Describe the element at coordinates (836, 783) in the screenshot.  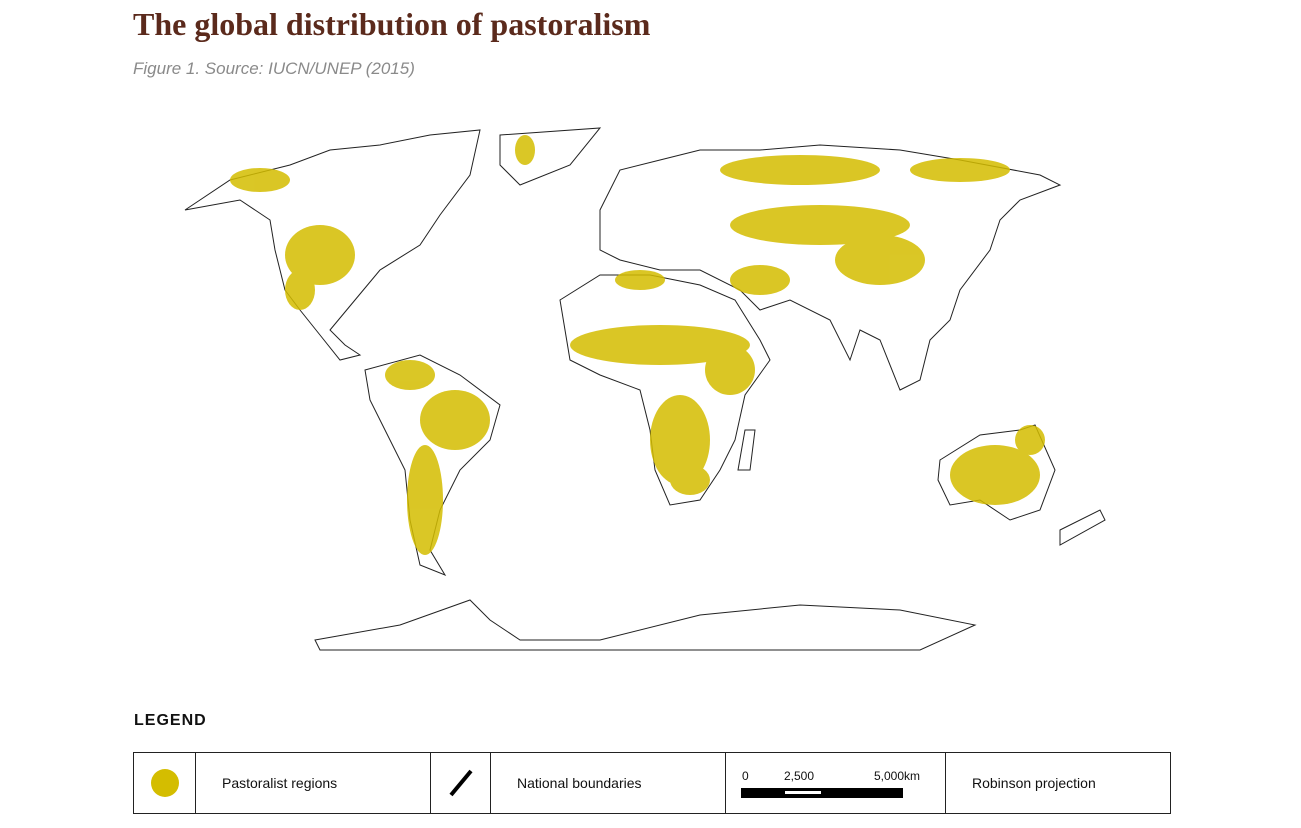
I see `scale-bar: 0 2,500 5,000km` at that location.